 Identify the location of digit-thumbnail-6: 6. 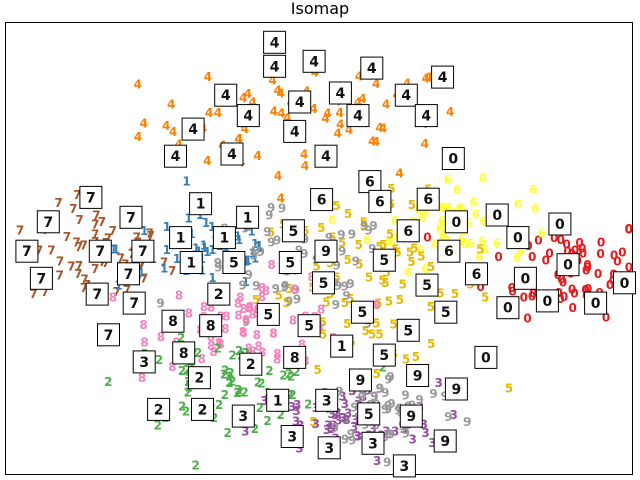
(476, 274).